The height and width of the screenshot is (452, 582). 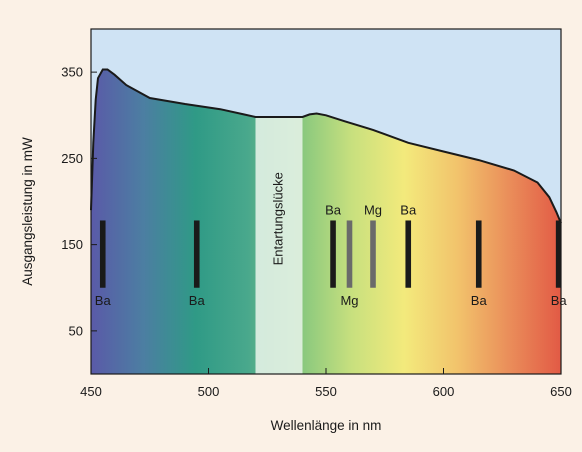 What do you see at coordinates (277, 218) in the screenshot?
I see `gap-label: Entartungslücke` at bounding box center [277, 218].